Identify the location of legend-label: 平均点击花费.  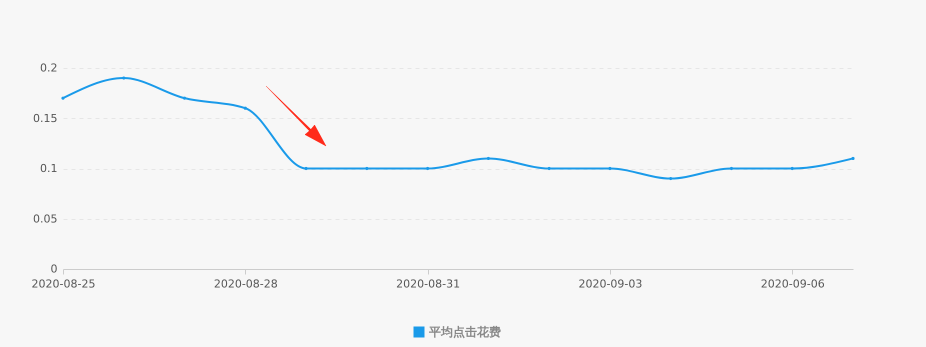
(464, 332).